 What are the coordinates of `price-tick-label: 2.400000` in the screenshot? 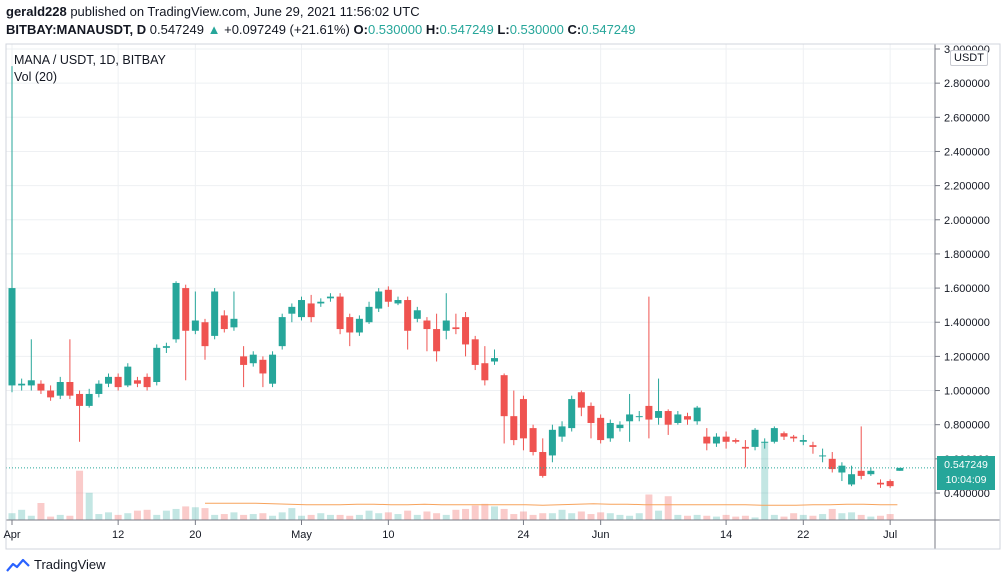 It's located at (967, 152).